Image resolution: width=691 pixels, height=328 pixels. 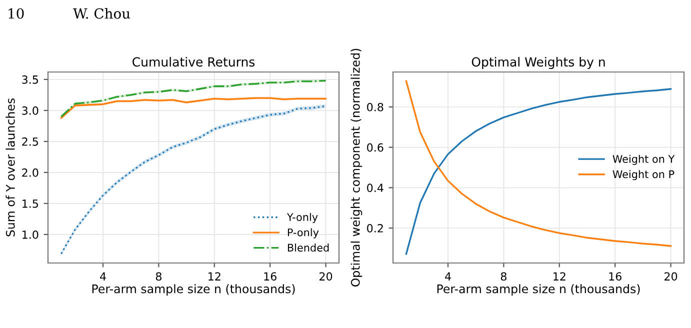 I want to click on y-tick-label: 0.2, so click(x=375, y=228).